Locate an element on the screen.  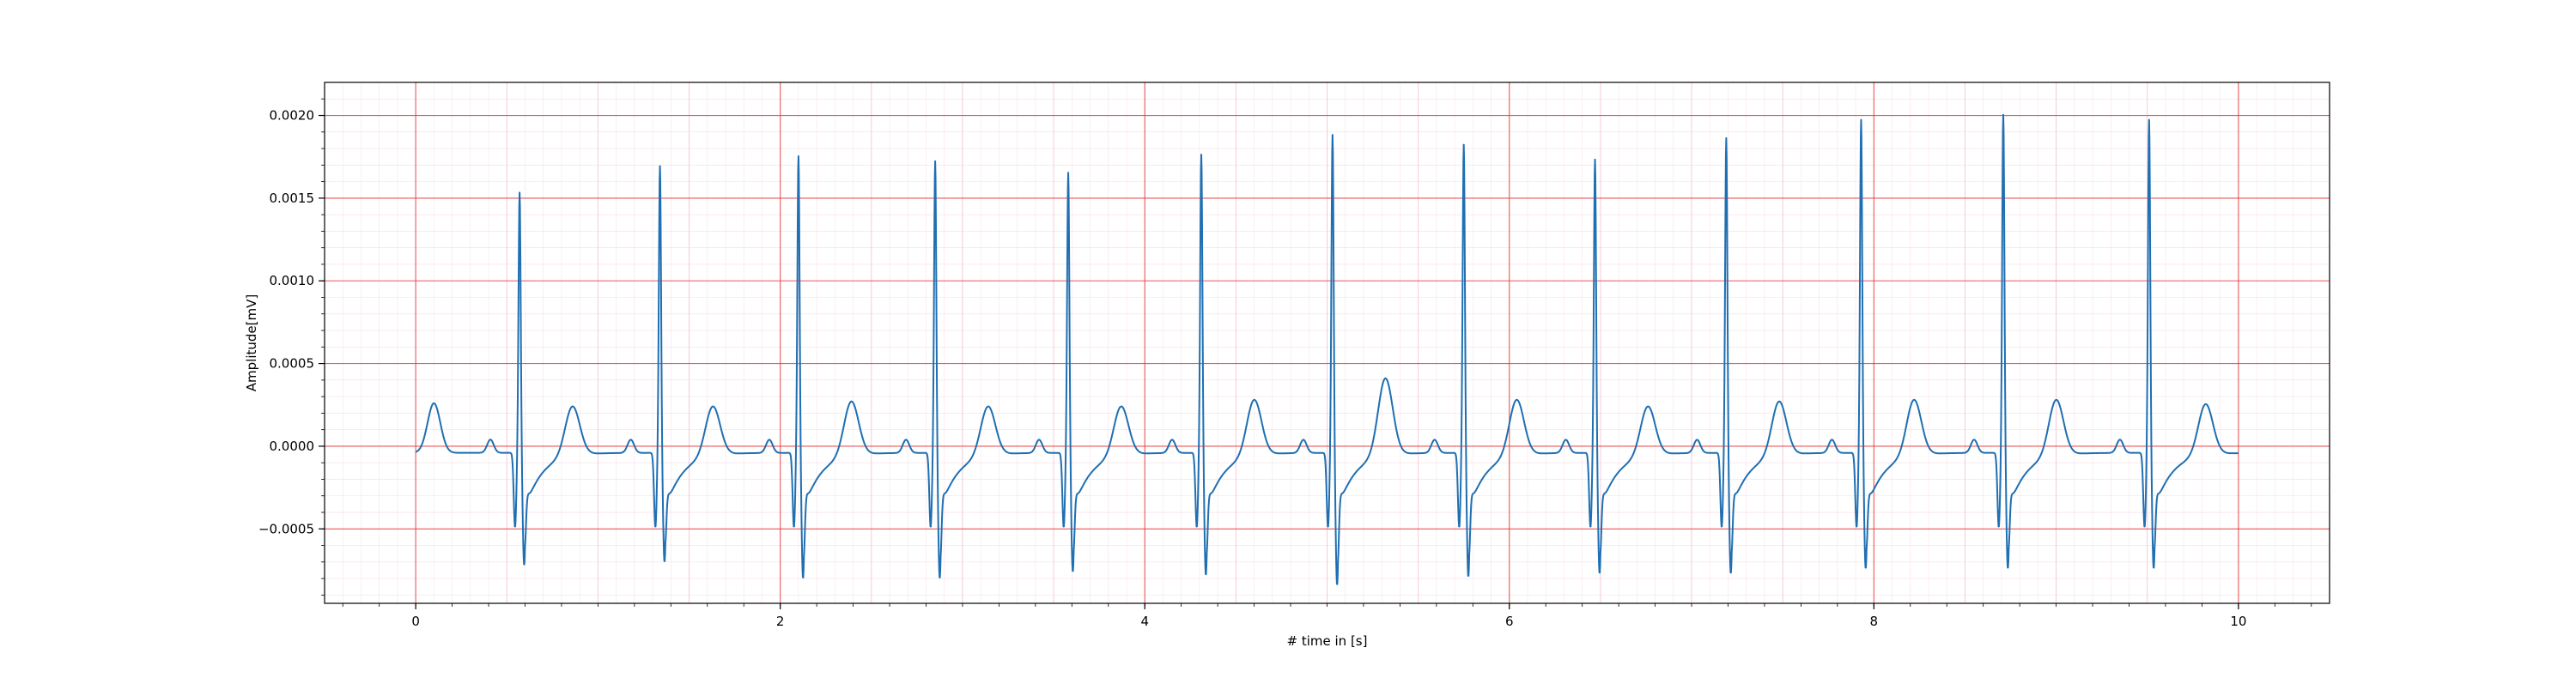
y-tick-label: 0.0000 is located at coordinates (292, 446).